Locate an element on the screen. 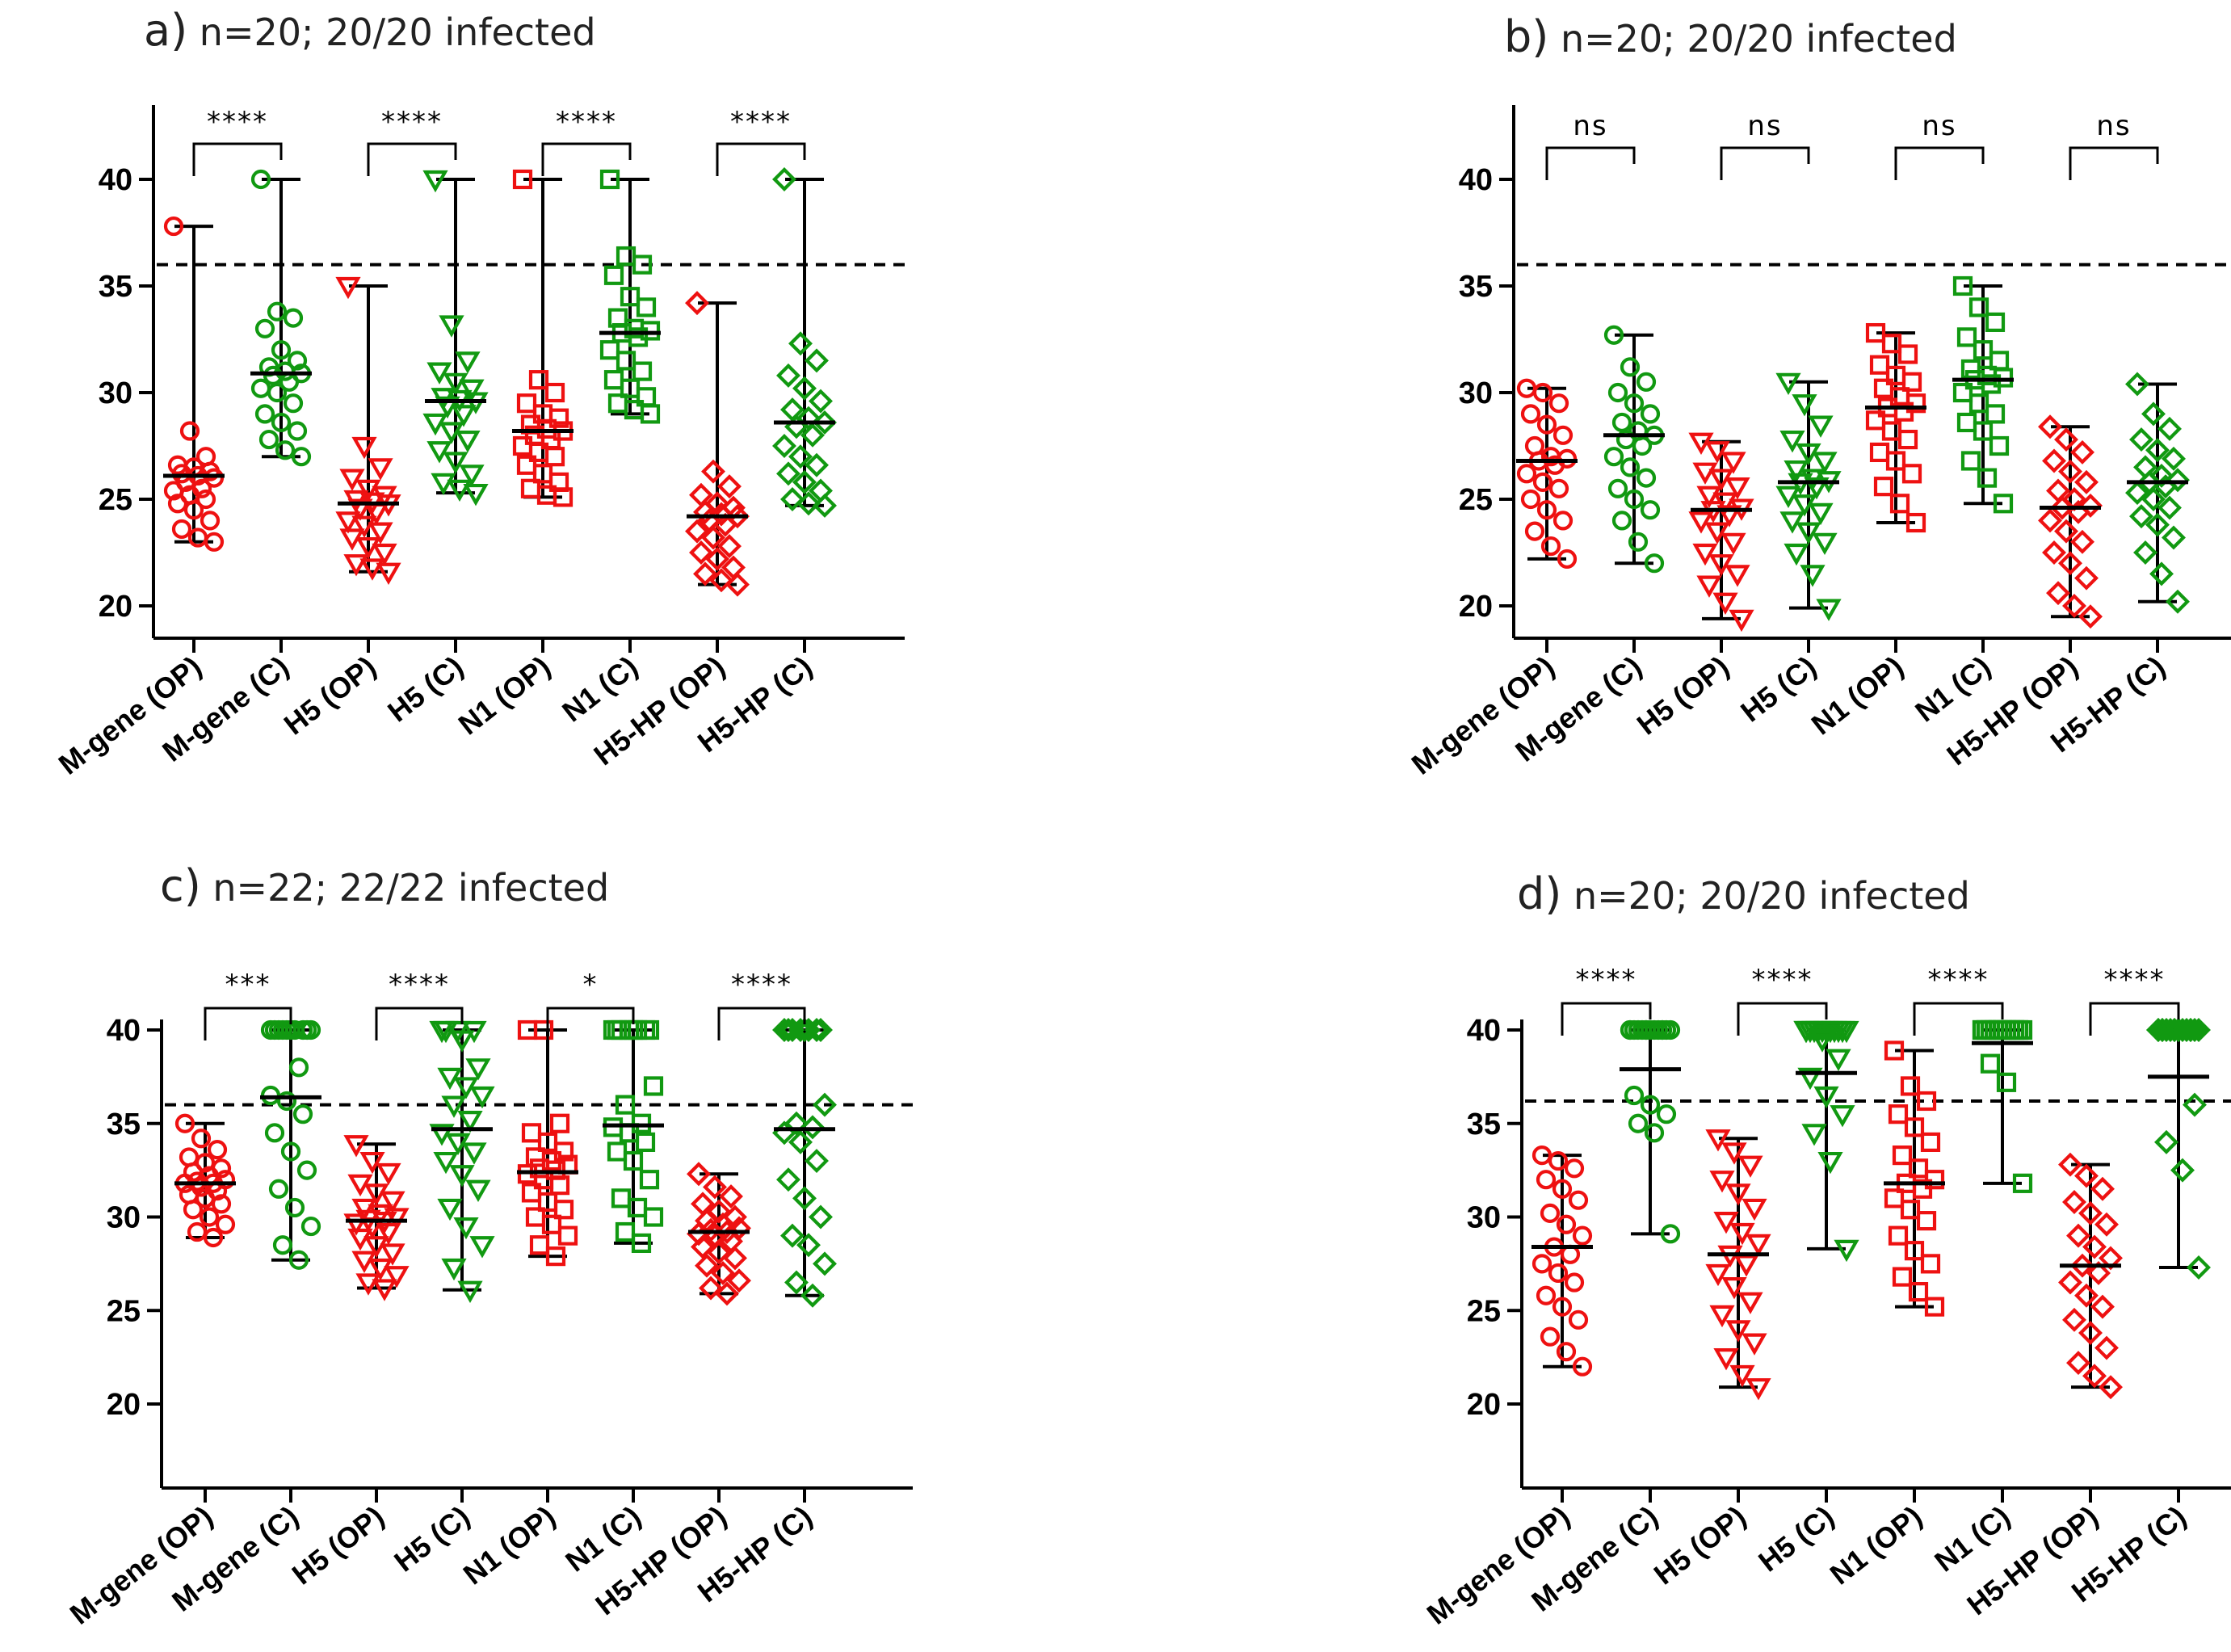 This screenshot has height=1652, width=2231. panel-b-series: H5 (OP) is located at coordinates (1693, 587).